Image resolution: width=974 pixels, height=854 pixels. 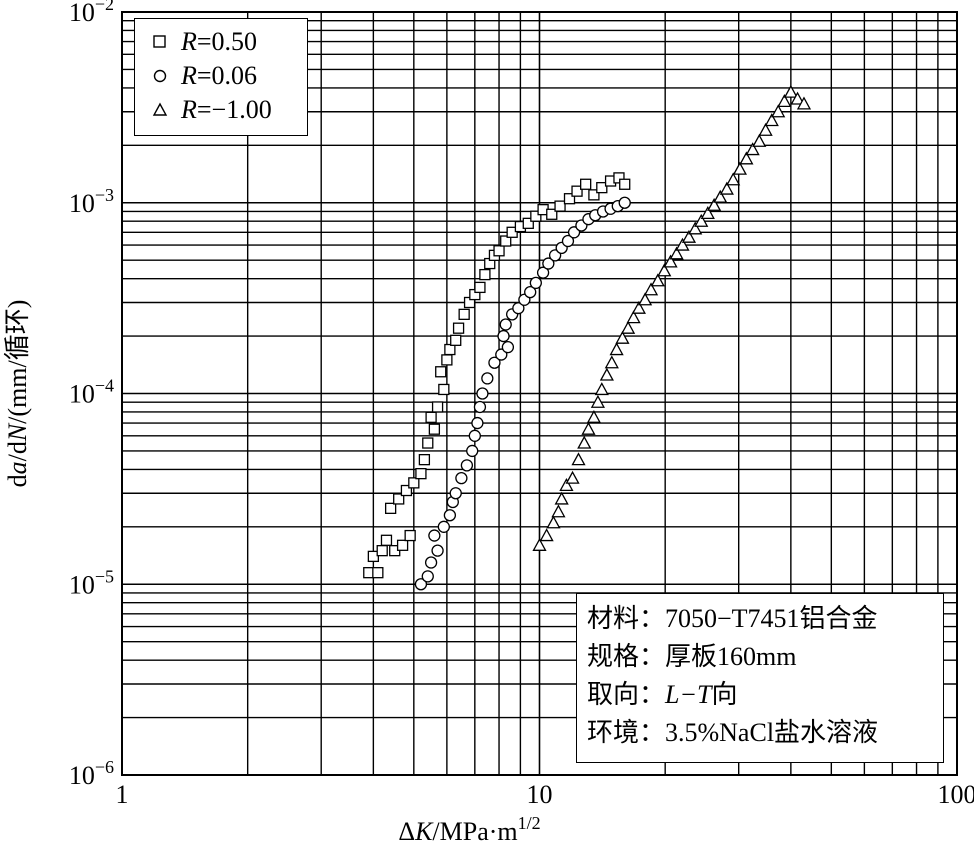 I want to click on triangle-marker-icon, so click(x=160, y=110).